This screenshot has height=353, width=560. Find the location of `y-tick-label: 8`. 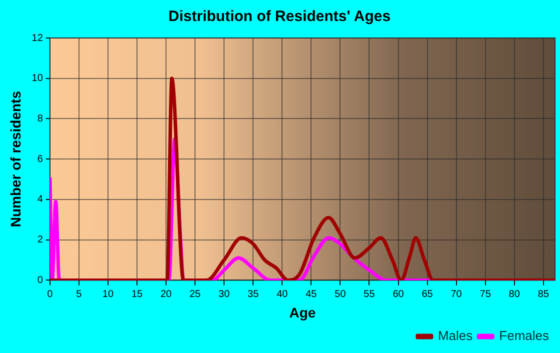

y-tick-label: 8 is located at coordinates (40, 118).